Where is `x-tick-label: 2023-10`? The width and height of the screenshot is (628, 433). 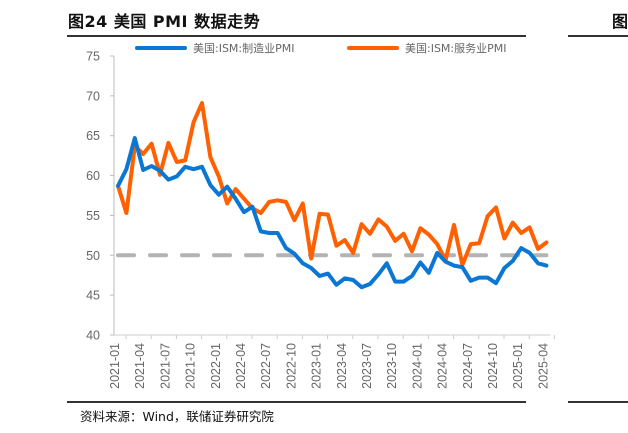 x-tick-label: 2023-10 is located at coordinates (392, 366).